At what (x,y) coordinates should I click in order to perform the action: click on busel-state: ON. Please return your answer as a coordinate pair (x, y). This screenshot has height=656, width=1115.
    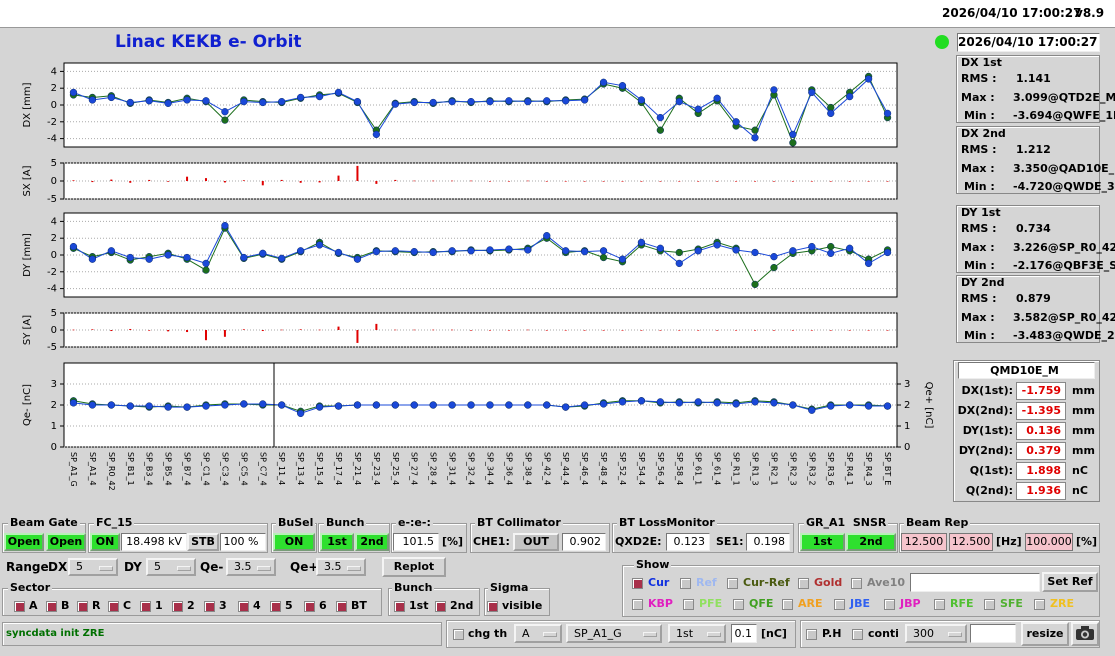
    Looking at the image, I should click on (294, 542).